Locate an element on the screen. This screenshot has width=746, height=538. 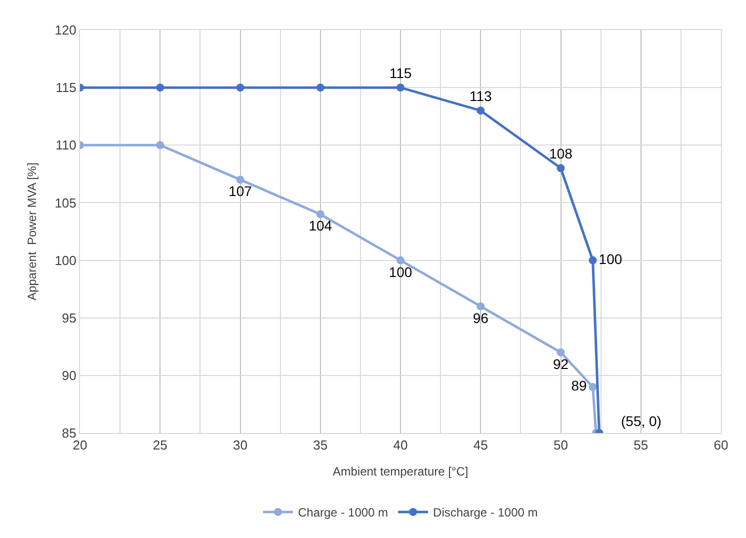
data-label: 115 is located at coordinates (400, 73).